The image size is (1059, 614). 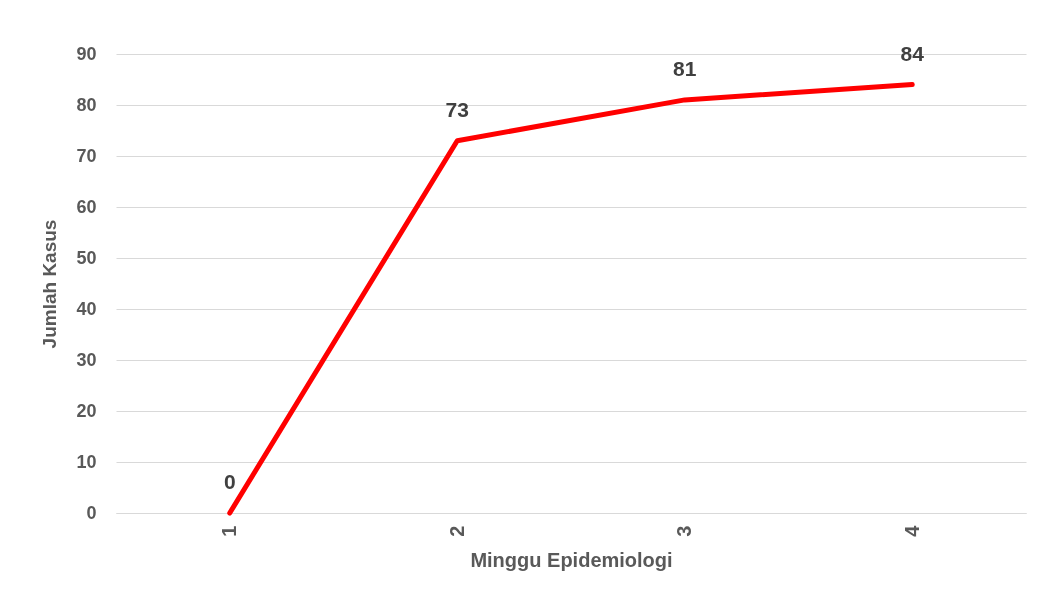 I want to click on y-tick-label: 30, so click(x=86, y=359).